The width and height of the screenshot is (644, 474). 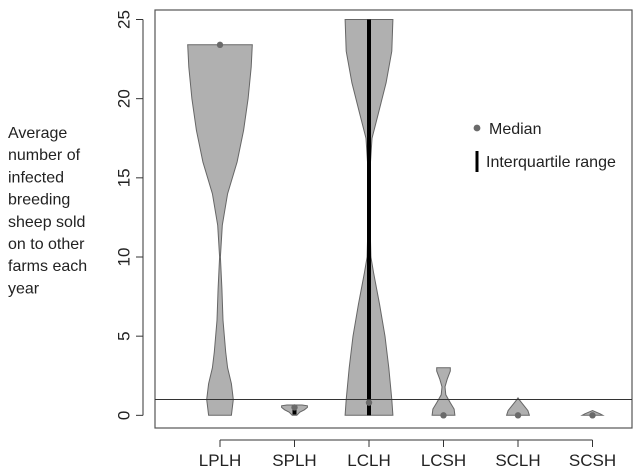 What do you see at coordinates (124, 257) in the screenshot?
I see `y-tick-label: 10` at bounding box center [124, 257].